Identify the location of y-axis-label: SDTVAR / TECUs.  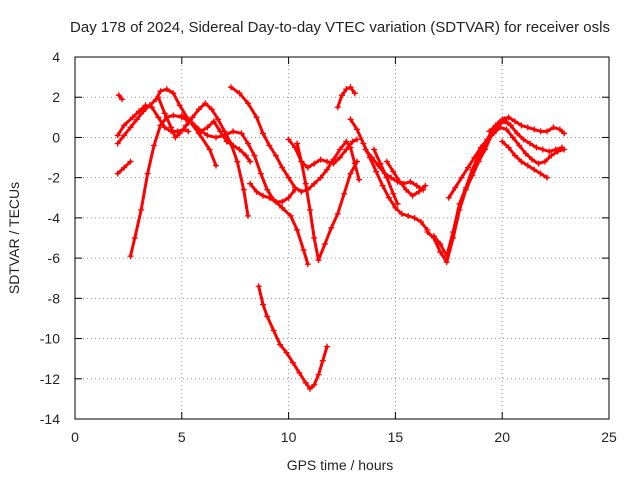
(14, 238).